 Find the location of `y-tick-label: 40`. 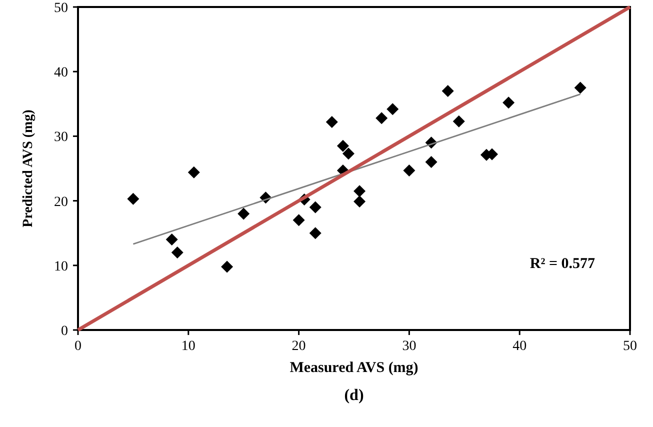

y-tick-label: 40 is located at coordinates (61, 73).